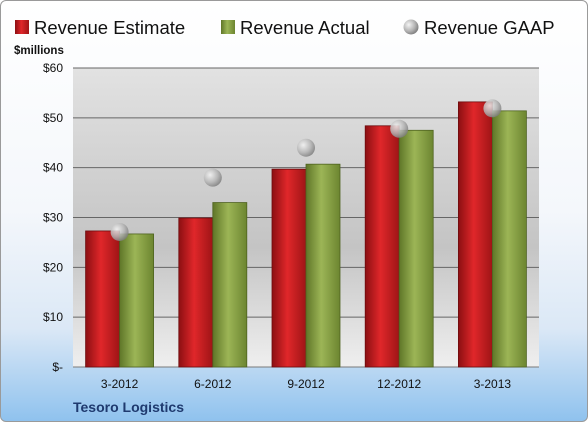 This screenshot has height=422, width=588. I want to click on x-tick-label: 12-2012, so click(399, 384).